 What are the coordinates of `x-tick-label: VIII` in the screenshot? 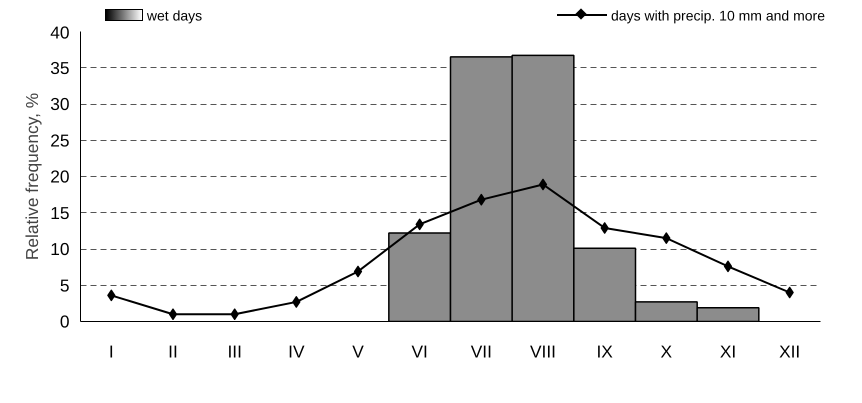 It's located at (543, 352).